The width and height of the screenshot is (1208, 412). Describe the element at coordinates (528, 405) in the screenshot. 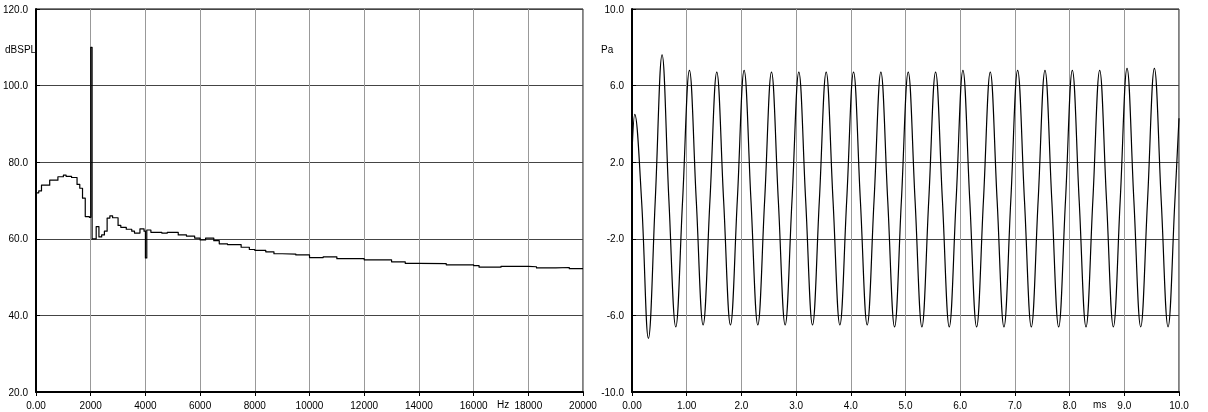

I see `x-tick-label: 18000` at that location.